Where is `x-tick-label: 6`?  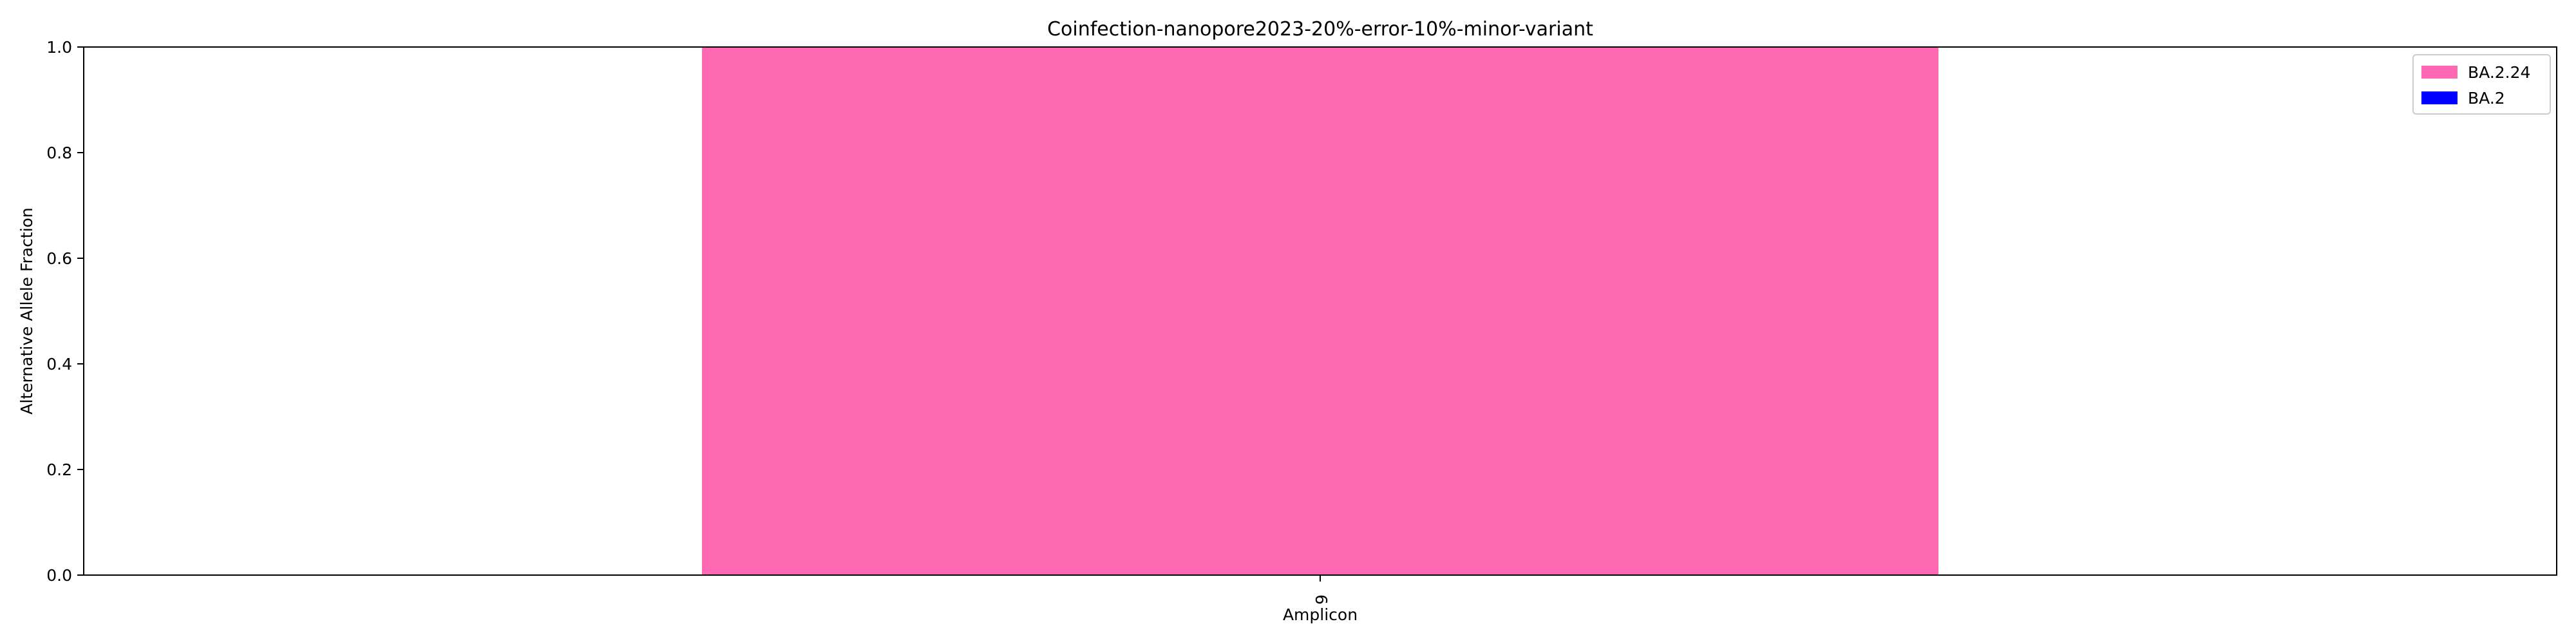 x-tick-label: 6 is located at coordinates (1321, 599).